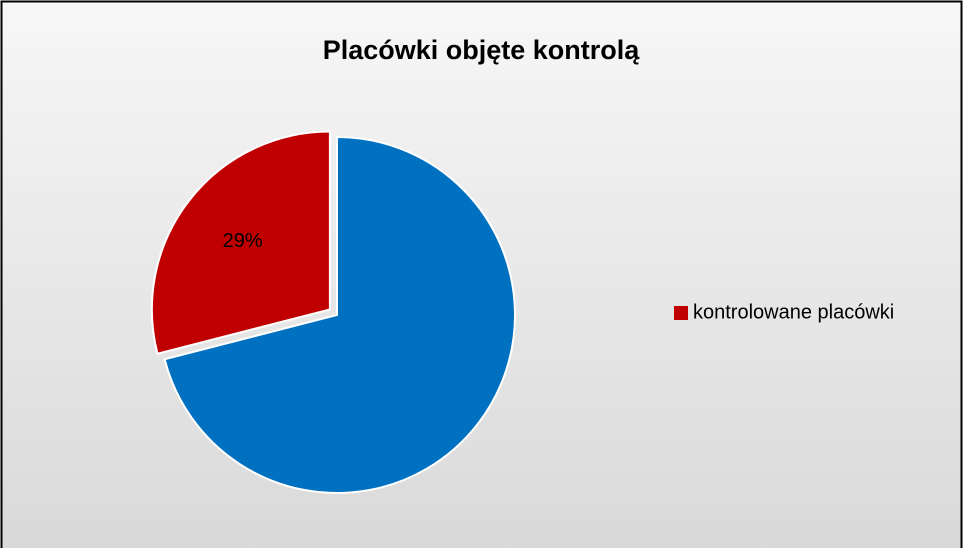  I want to click on legend-swatch, so click(681, 313).